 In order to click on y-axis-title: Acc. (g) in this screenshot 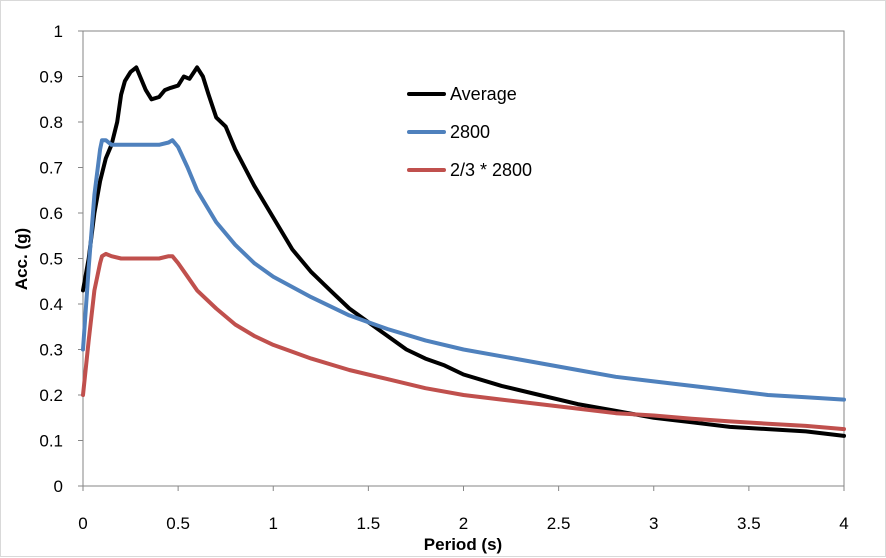, I will do `click(21, 259)`.